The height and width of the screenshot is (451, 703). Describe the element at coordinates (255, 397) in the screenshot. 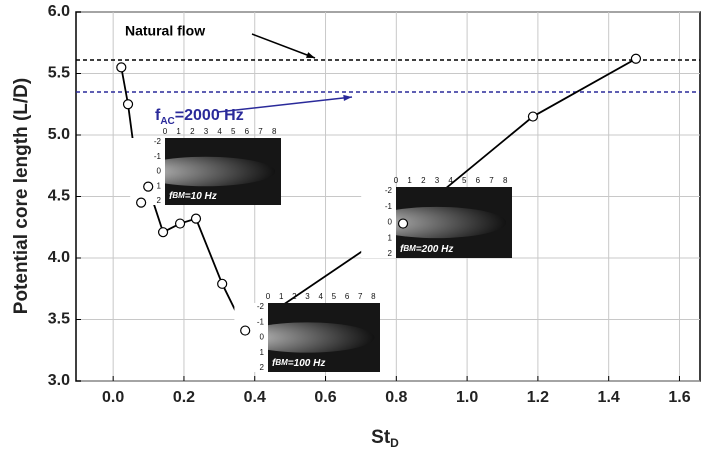

I see `x-tick-label: 0.4` at that location.